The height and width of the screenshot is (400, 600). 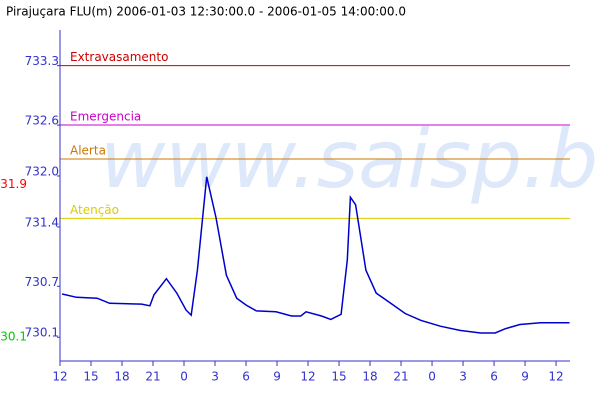 What do you see at coordinates (88, 151) in the screenshot?
I see `threshold-label: Alerta` at bounding box center [88, 151].